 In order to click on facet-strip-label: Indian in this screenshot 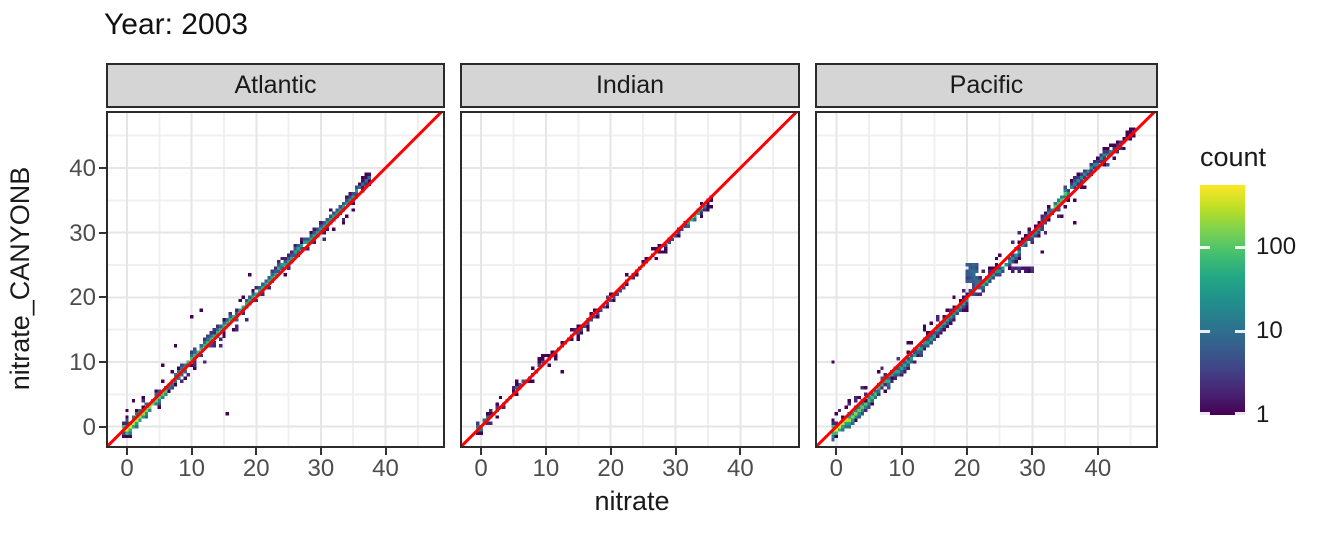, I will do `click(630, 85)`.